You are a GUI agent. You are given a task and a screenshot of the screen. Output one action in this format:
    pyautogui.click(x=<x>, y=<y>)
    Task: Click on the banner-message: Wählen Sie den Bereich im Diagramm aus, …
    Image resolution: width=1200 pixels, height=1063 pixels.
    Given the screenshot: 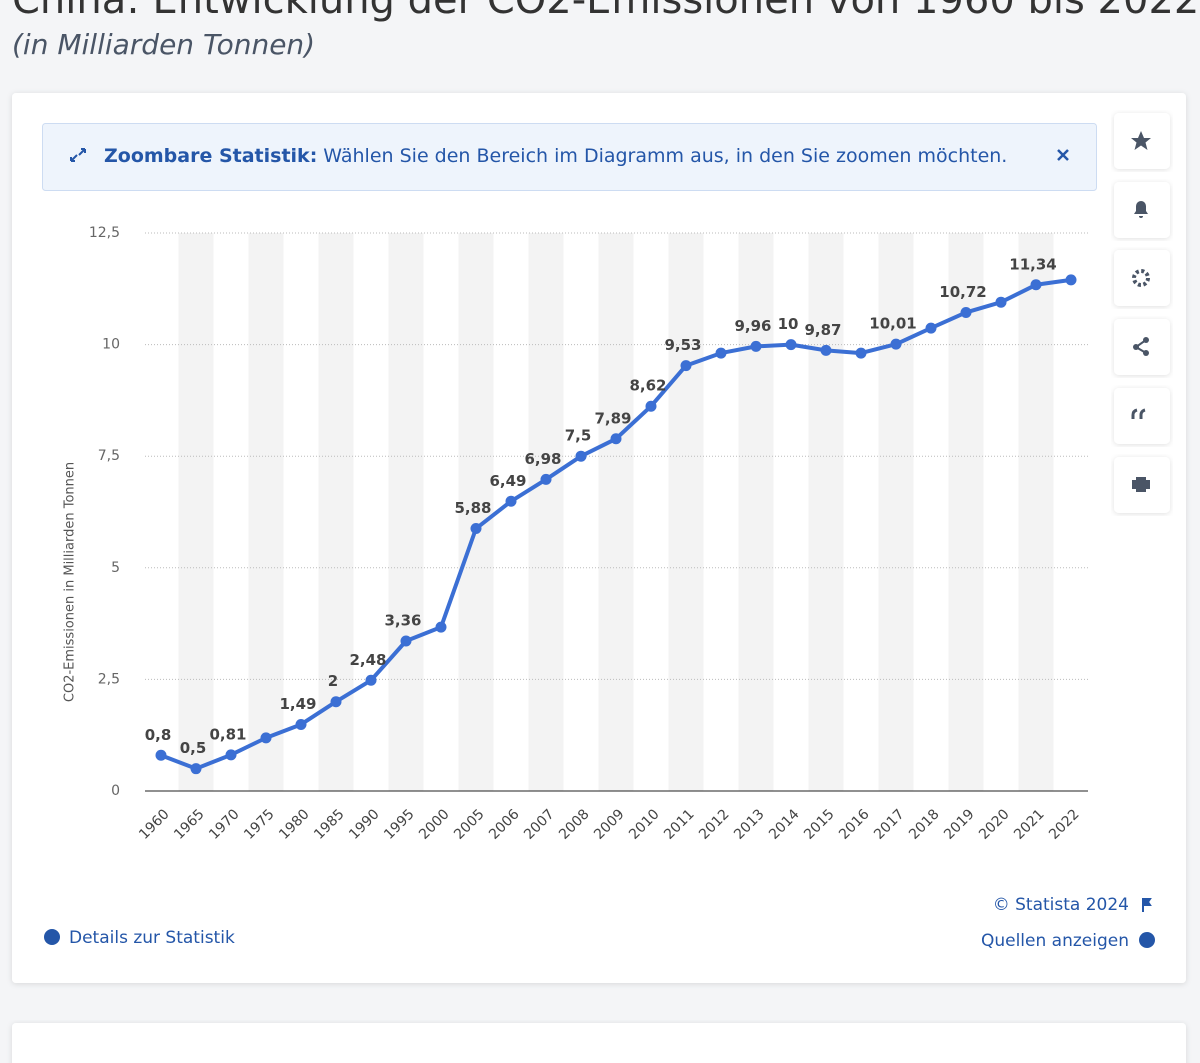 What is the action you would take?
    pyautogui.click(x=665, y=156)
    